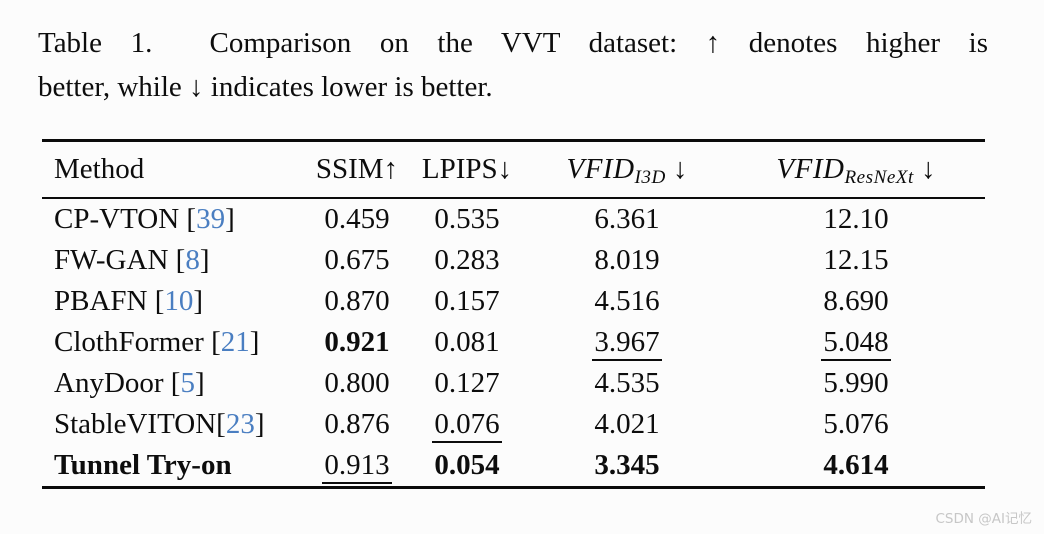 The width and height of the screenshot is (1044, 534). I want to click on metric-value: 0.283, so click(467, 260).